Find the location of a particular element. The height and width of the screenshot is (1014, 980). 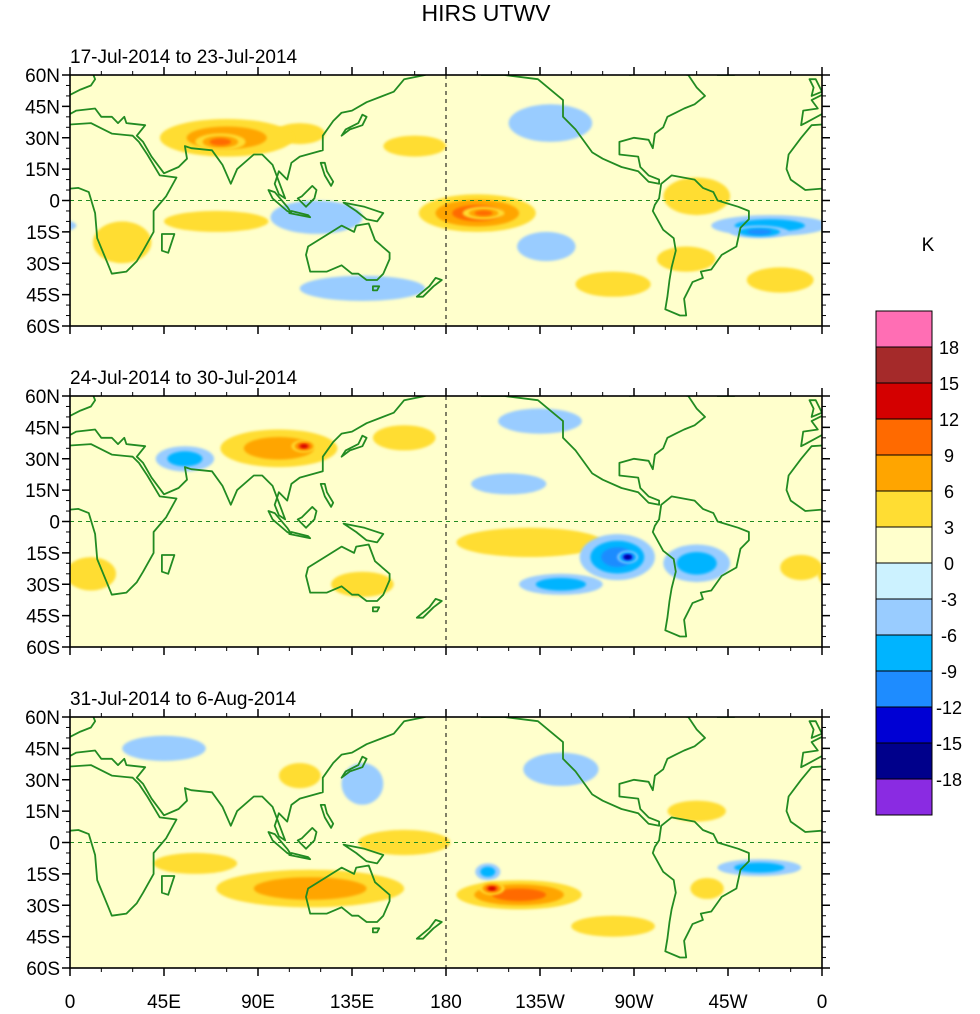

colorbar-label: -3 is located at coordinates (949, 600).